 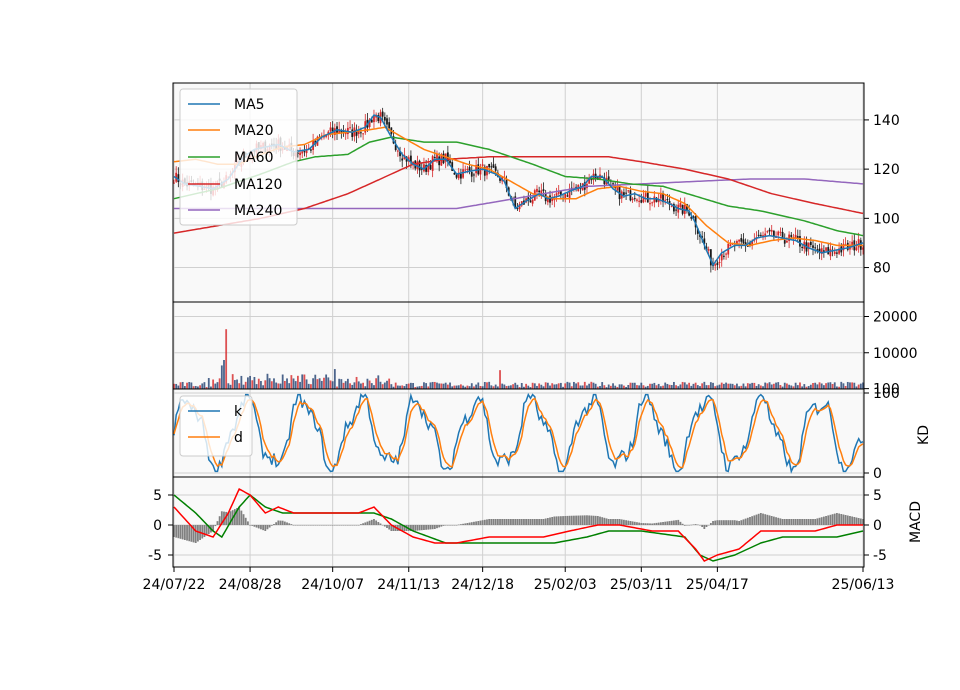 I want to click on y-tick-label: 100, so click(x=886, y=219).